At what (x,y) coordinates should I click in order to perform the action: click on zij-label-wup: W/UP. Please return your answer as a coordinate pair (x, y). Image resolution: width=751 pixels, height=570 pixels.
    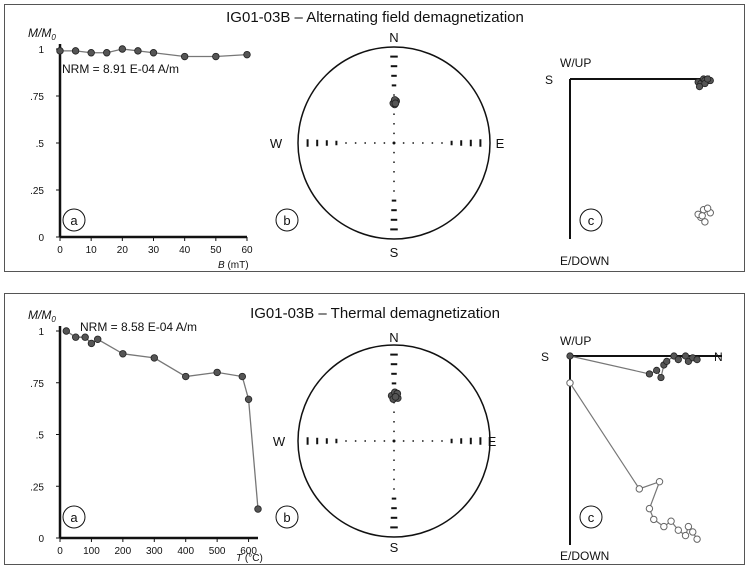
    Looking at the image, I should click on (575, 63).